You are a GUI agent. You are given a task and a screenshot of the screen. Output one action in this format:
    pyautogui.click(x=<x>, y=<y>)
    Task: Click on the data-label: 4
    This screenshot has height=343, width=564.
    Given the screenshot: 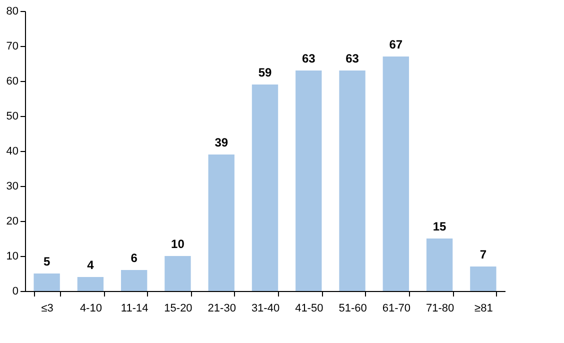 What is the action you would take?
    pyautogui.click(x=90, y=265)
    